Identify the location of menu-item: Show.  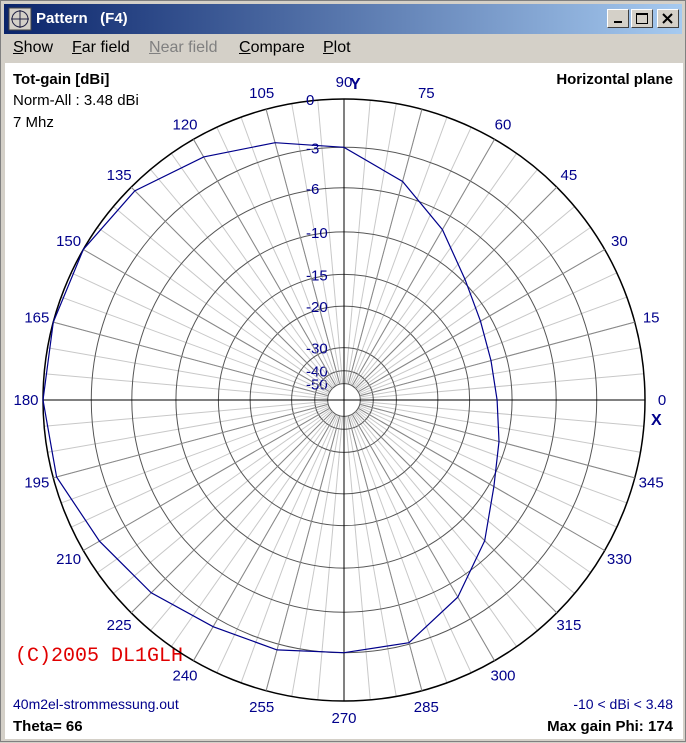
(33, 47).